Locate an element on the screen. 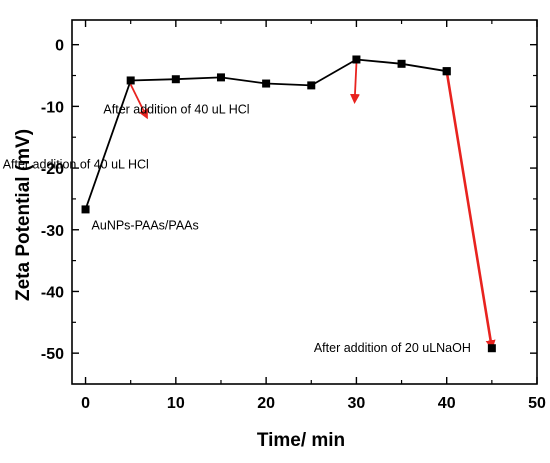  y-tick-label: -40 is located at coordinates (52, 292).